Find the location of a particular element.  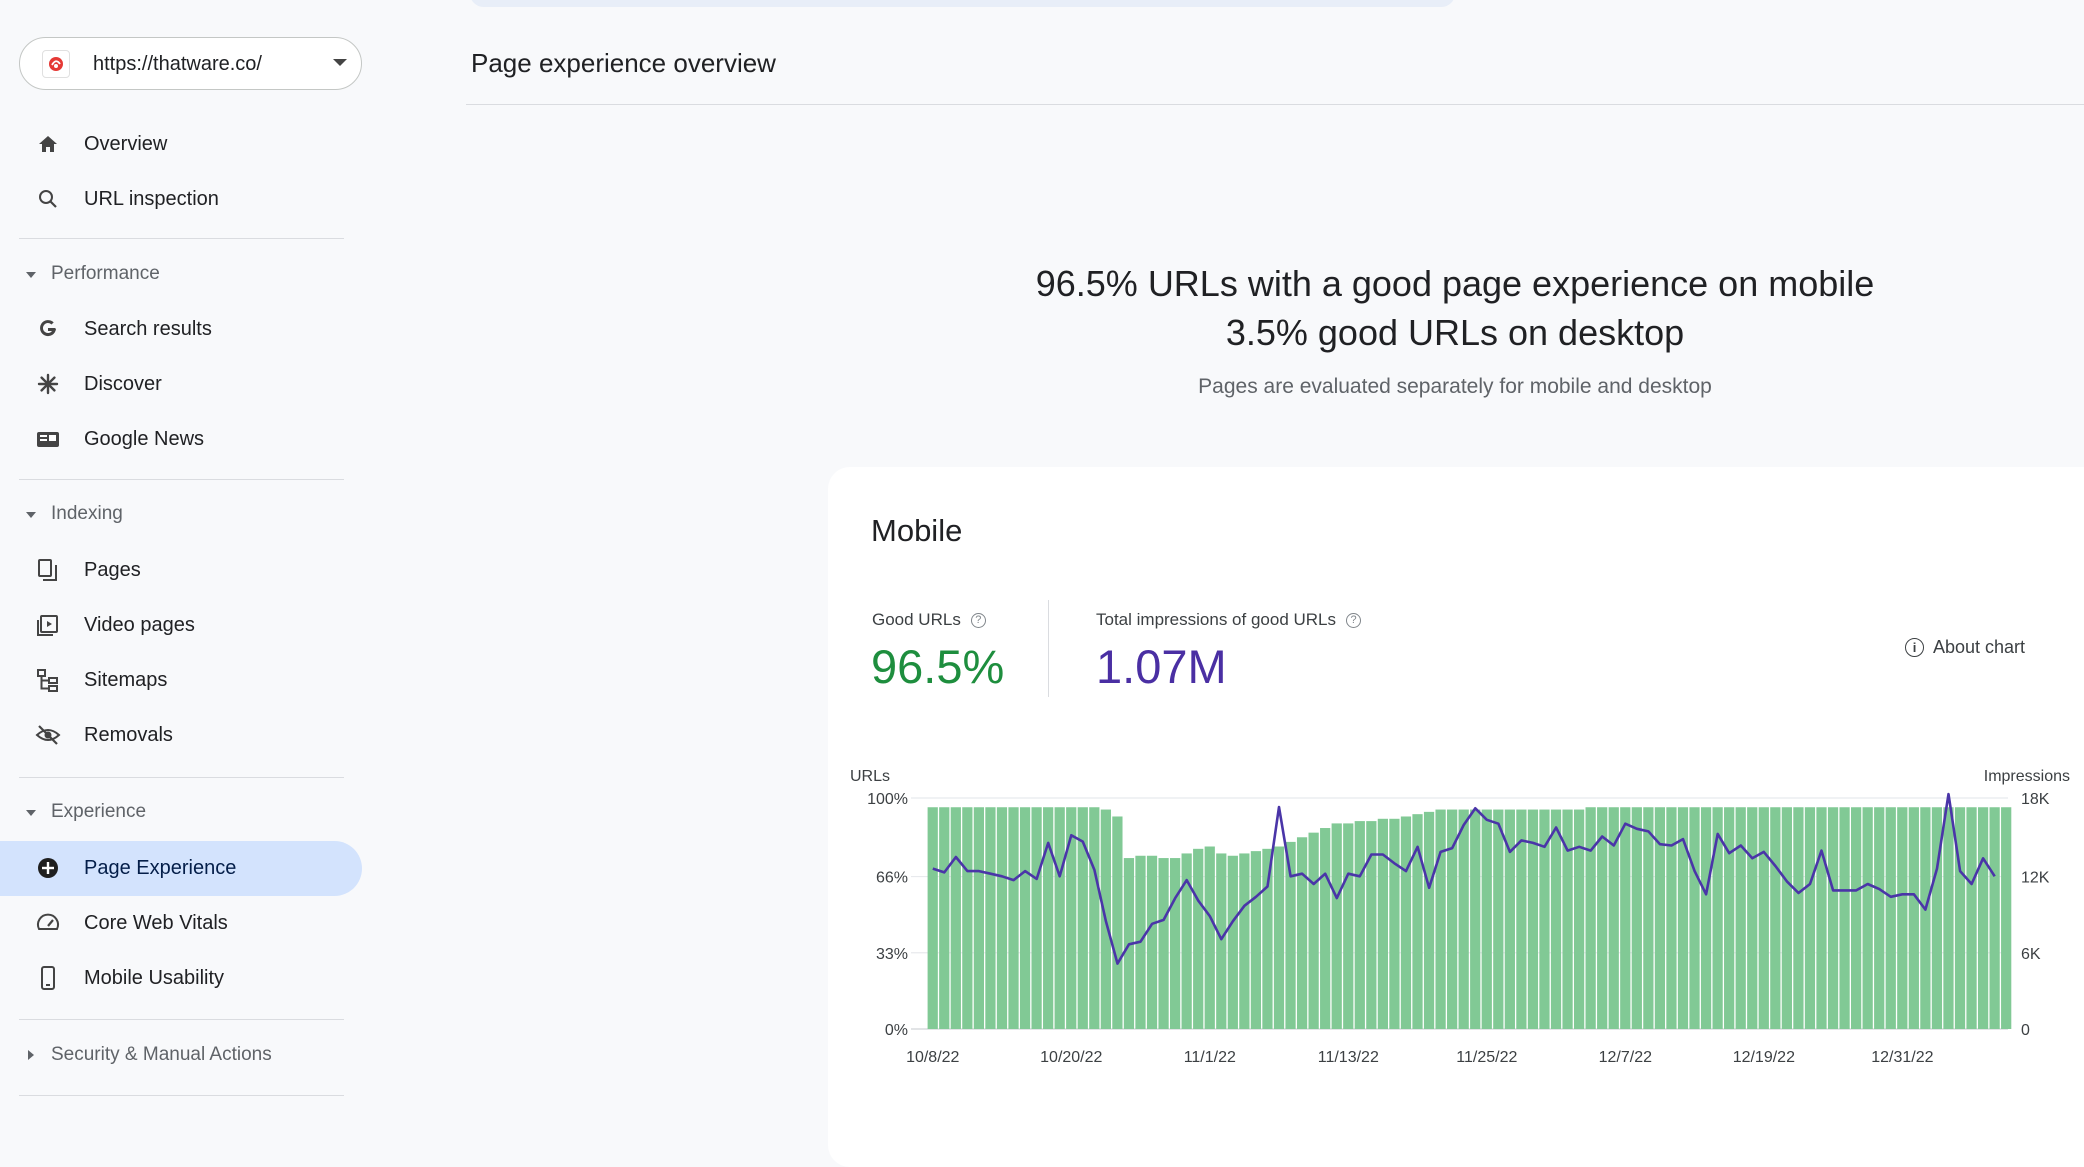

impressions-value: 1.07M is located at coordinates (1161, 666).